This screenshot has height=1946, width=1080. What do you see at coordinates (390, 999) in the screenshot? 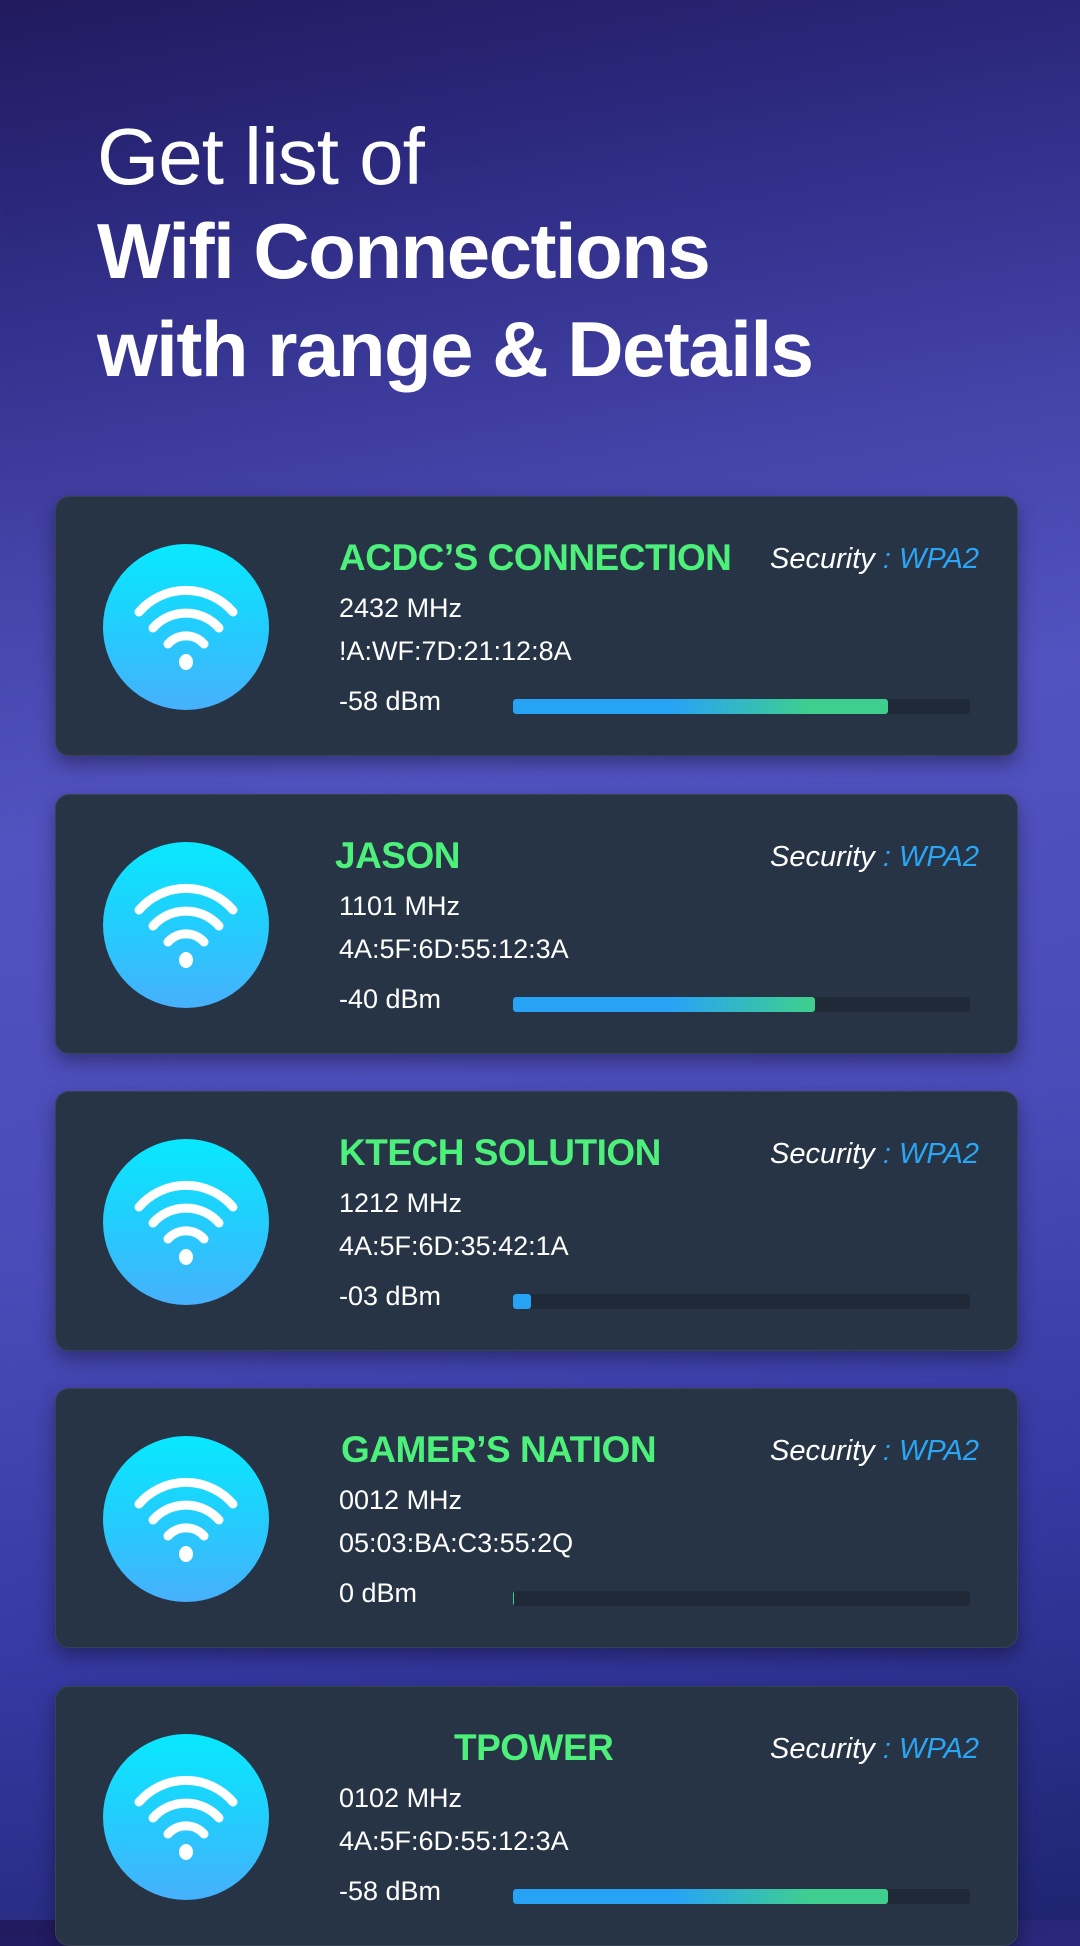
I see `signal-strength: -40 dBm` at bounding box center [390, 999].